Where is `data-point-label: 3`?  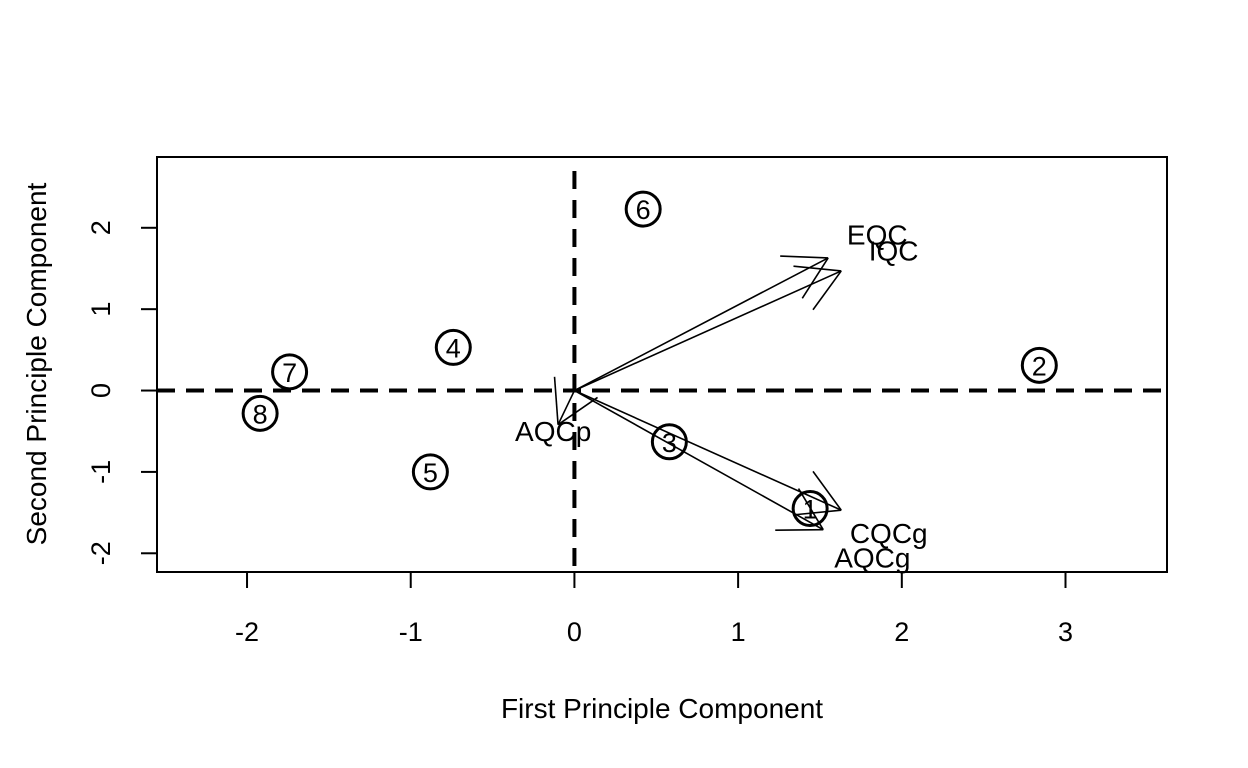 data-point-label: 3 is located at coordinates (669, 443).